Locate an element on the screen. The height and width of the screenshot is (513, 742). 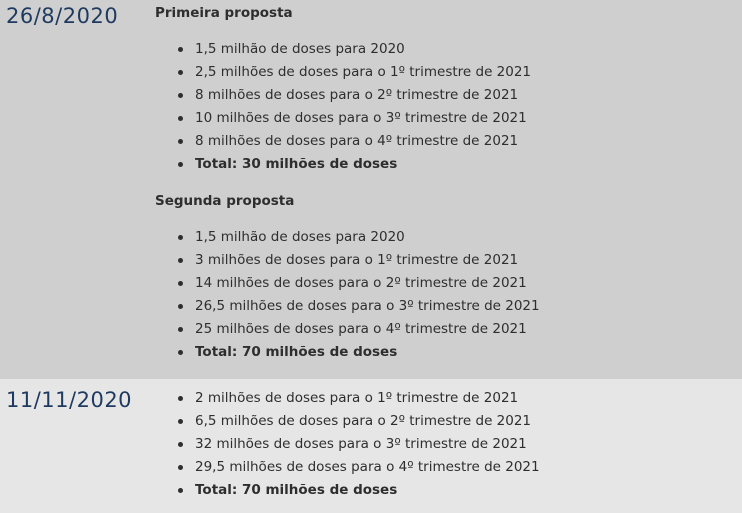
entry-date: 11/11/2020 is located at coordinates (69, 400).